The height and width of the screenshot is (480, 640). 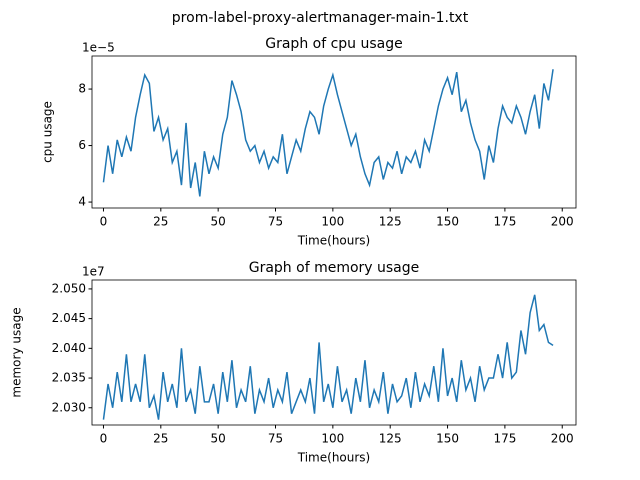 I want to click on y-tick-label: 2.030, so click(x=69, y=407).